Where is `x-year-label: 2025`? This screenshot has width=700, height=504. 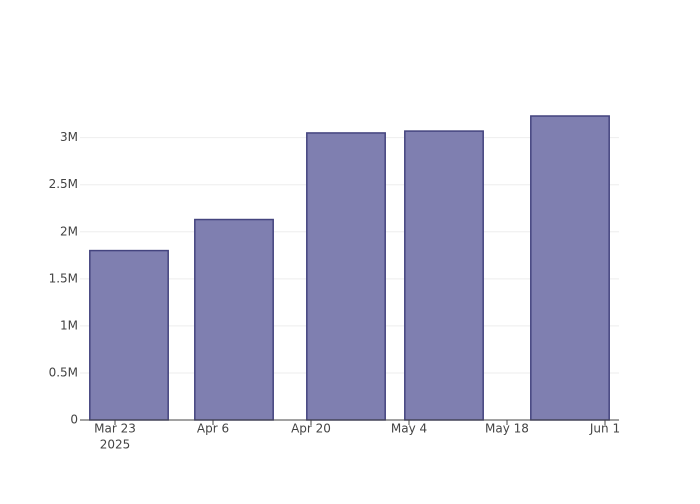
x-year-label: 2025 is located at coordinates (115, 445).